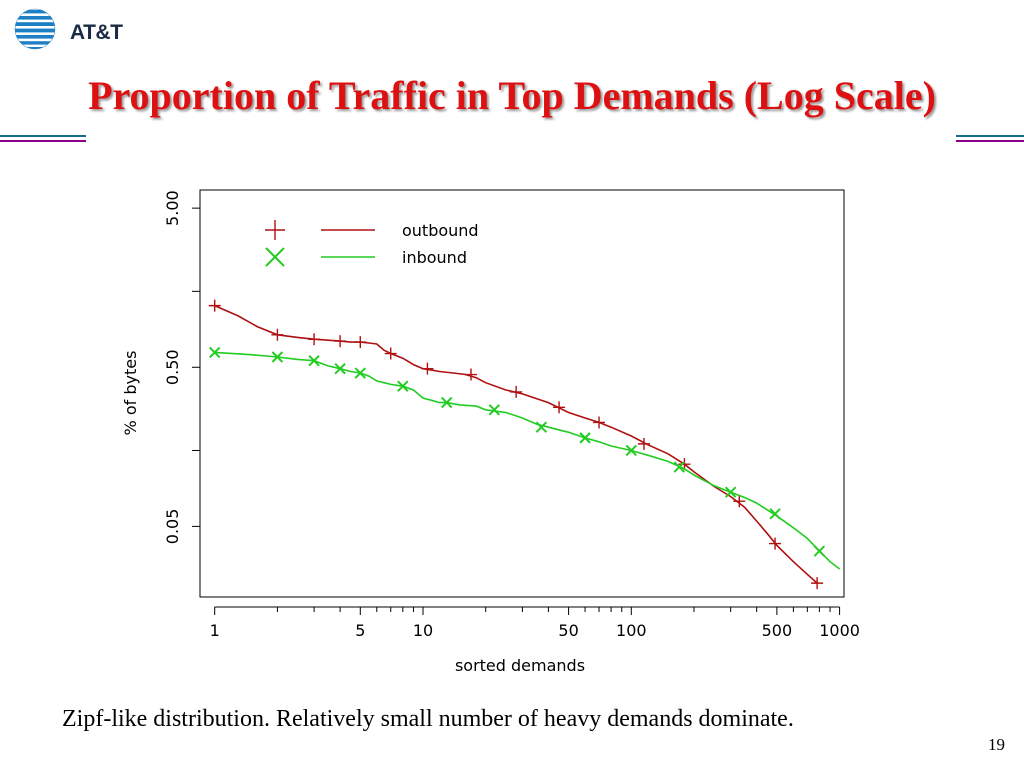 This screenshot has width=1024, height=768. I want to click on x-tick-label: 100, so click(631, 630).